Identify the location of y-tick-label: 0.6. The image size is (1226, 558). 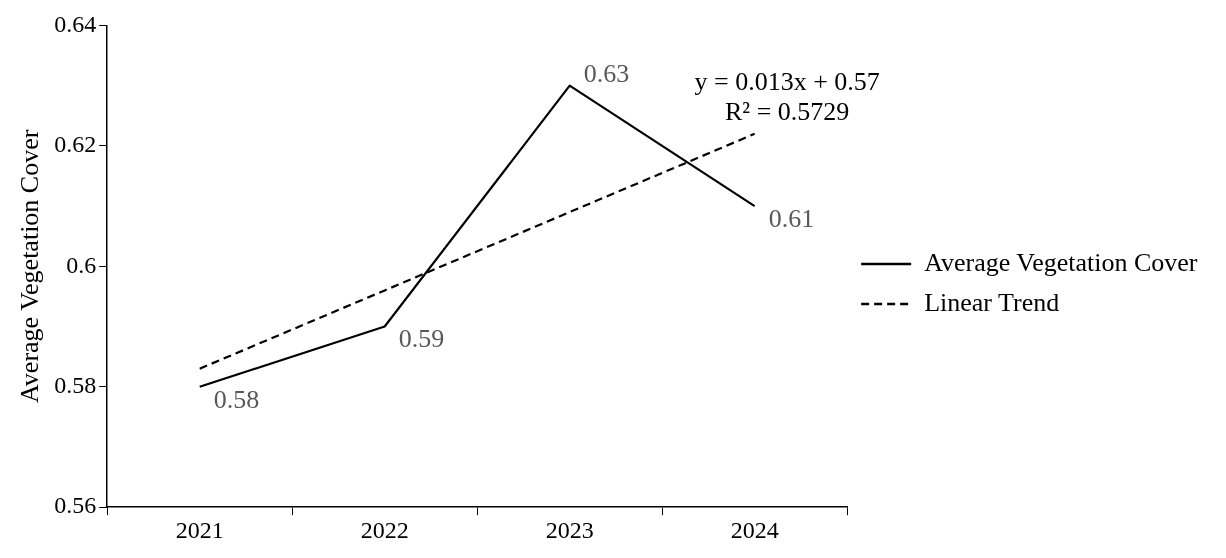
(81, 264).